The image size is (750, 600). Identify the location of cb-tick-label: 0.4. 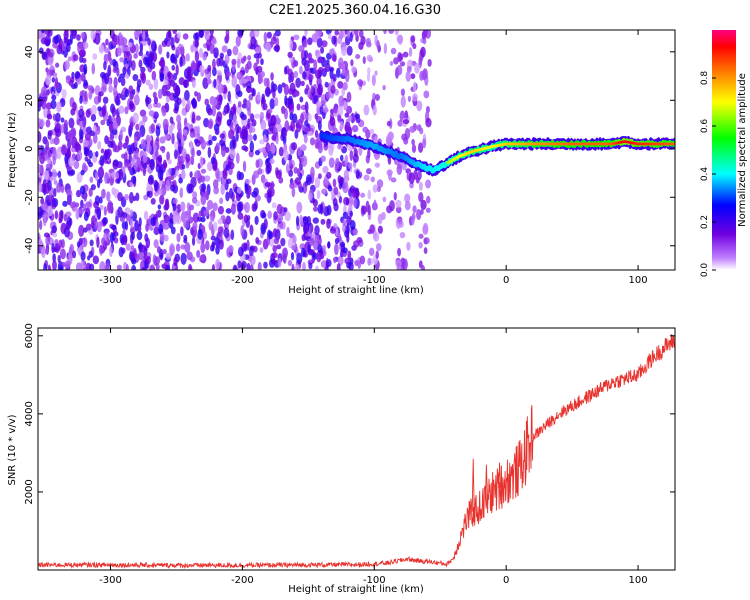
(705, 174).